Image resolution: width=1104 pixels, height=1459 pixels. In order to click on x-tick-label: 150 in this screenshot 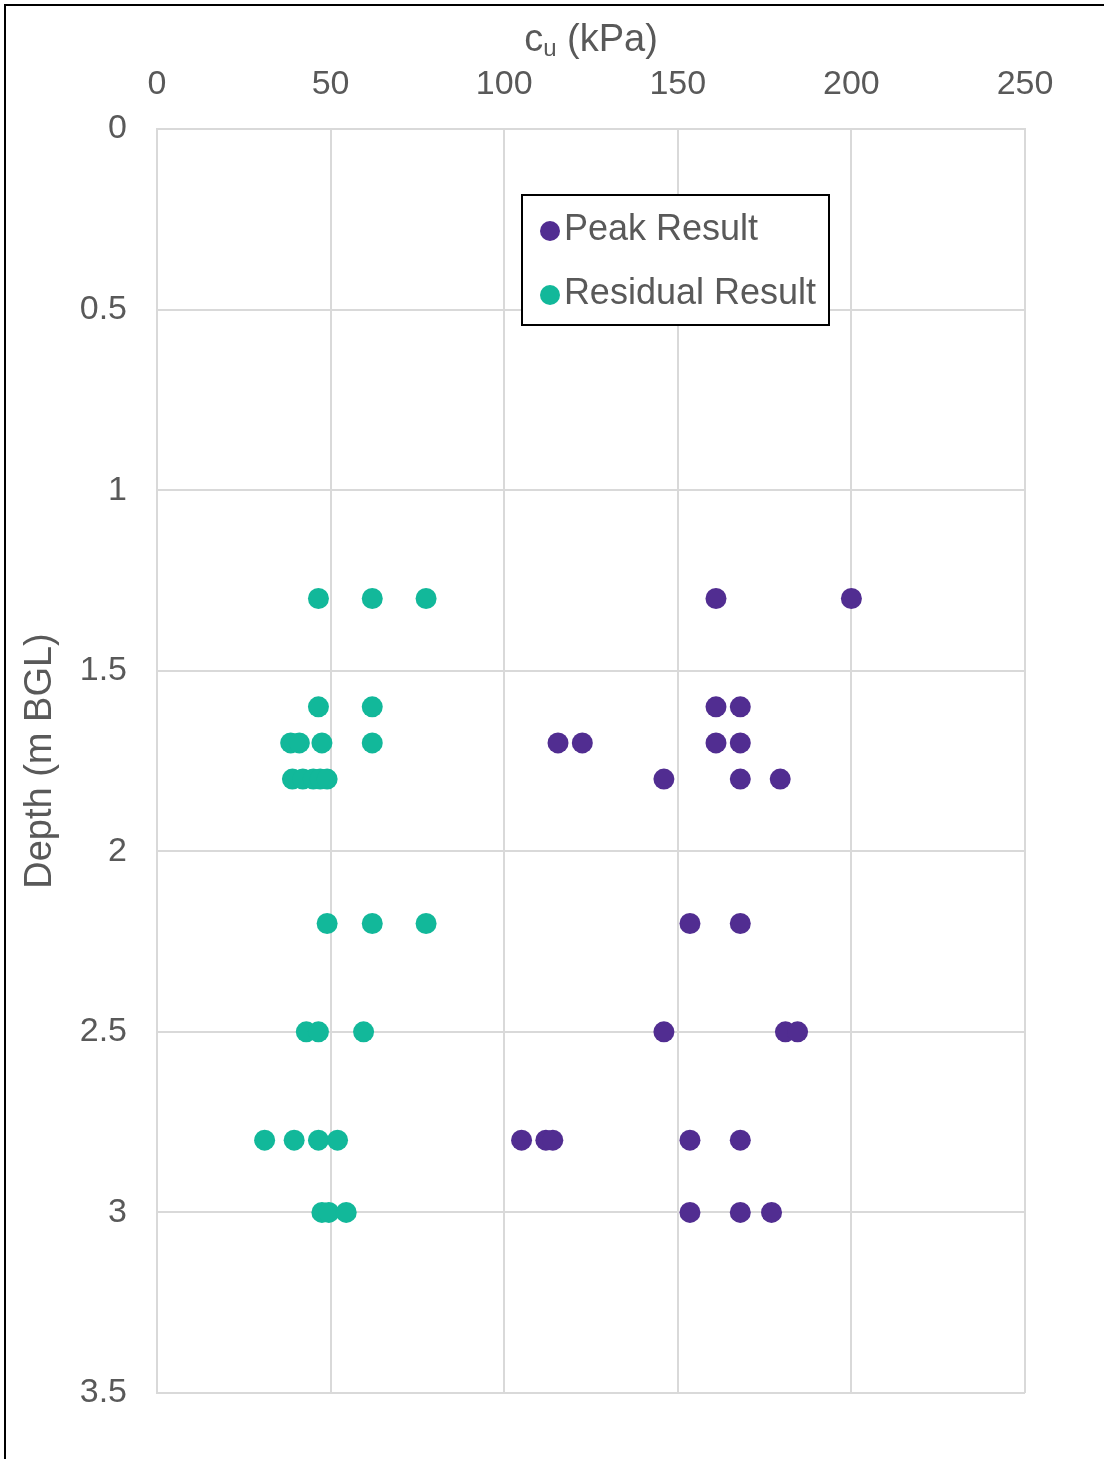, I will do `click(678, 81)`.